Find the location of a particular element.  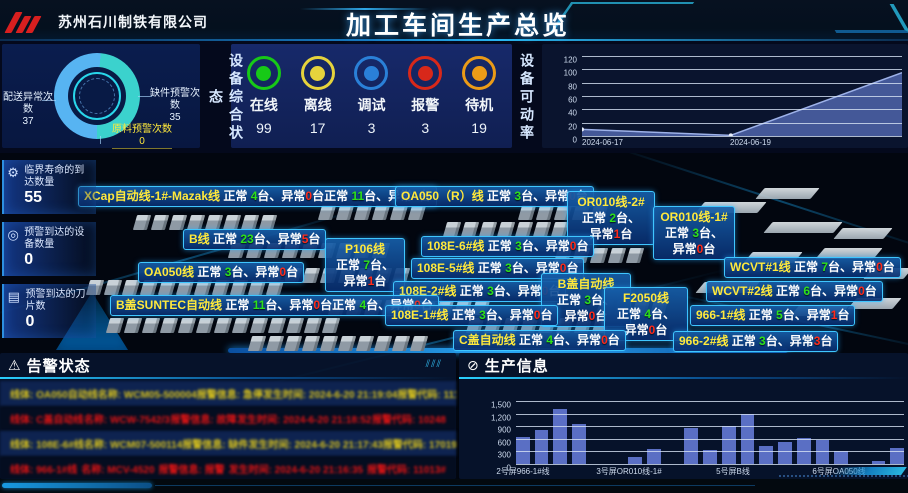

line-label-b: B线 正常 23台、异常5台 is located at coordinates (255, 239).